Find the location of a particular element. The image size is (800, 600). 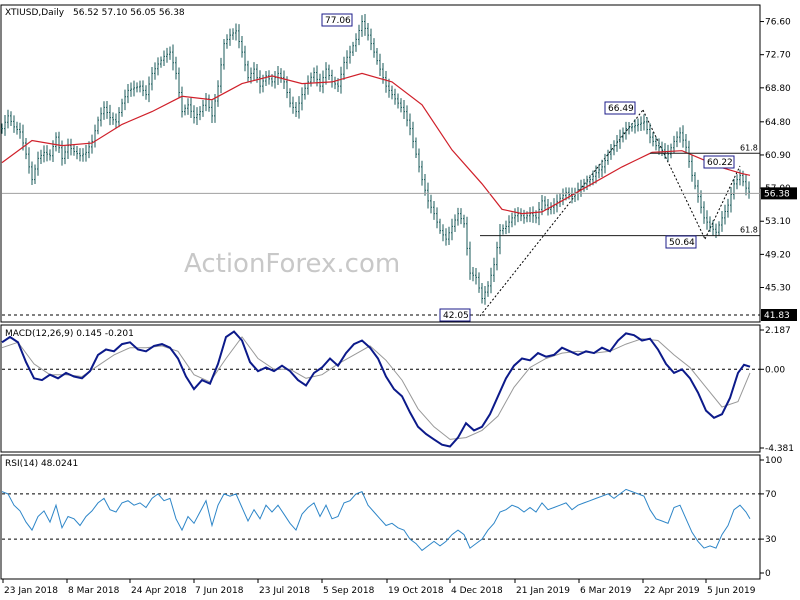

rsi-grid is located at coordinates (381, 516).